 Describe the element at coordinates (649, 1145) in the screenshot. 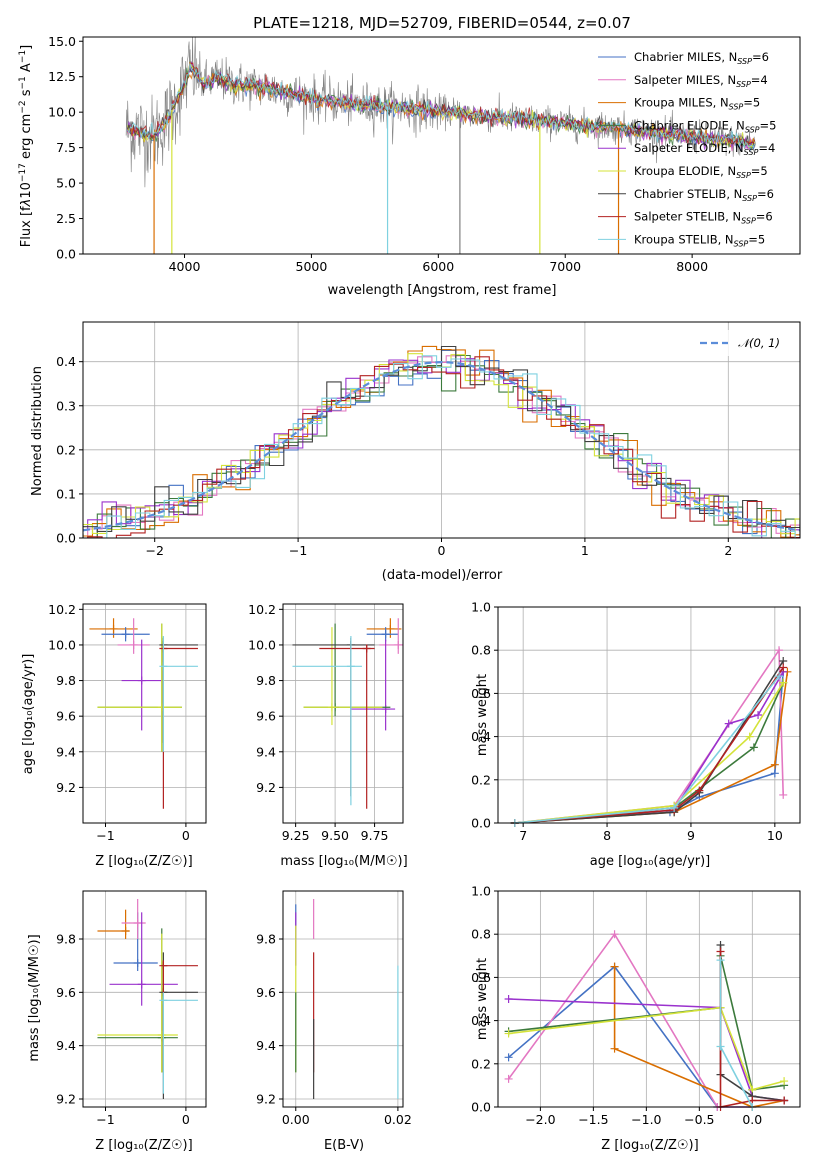

I see `mass-weight-vs-z-xlabel: Z [log₁₀(Z/Z☉)]` at that location.